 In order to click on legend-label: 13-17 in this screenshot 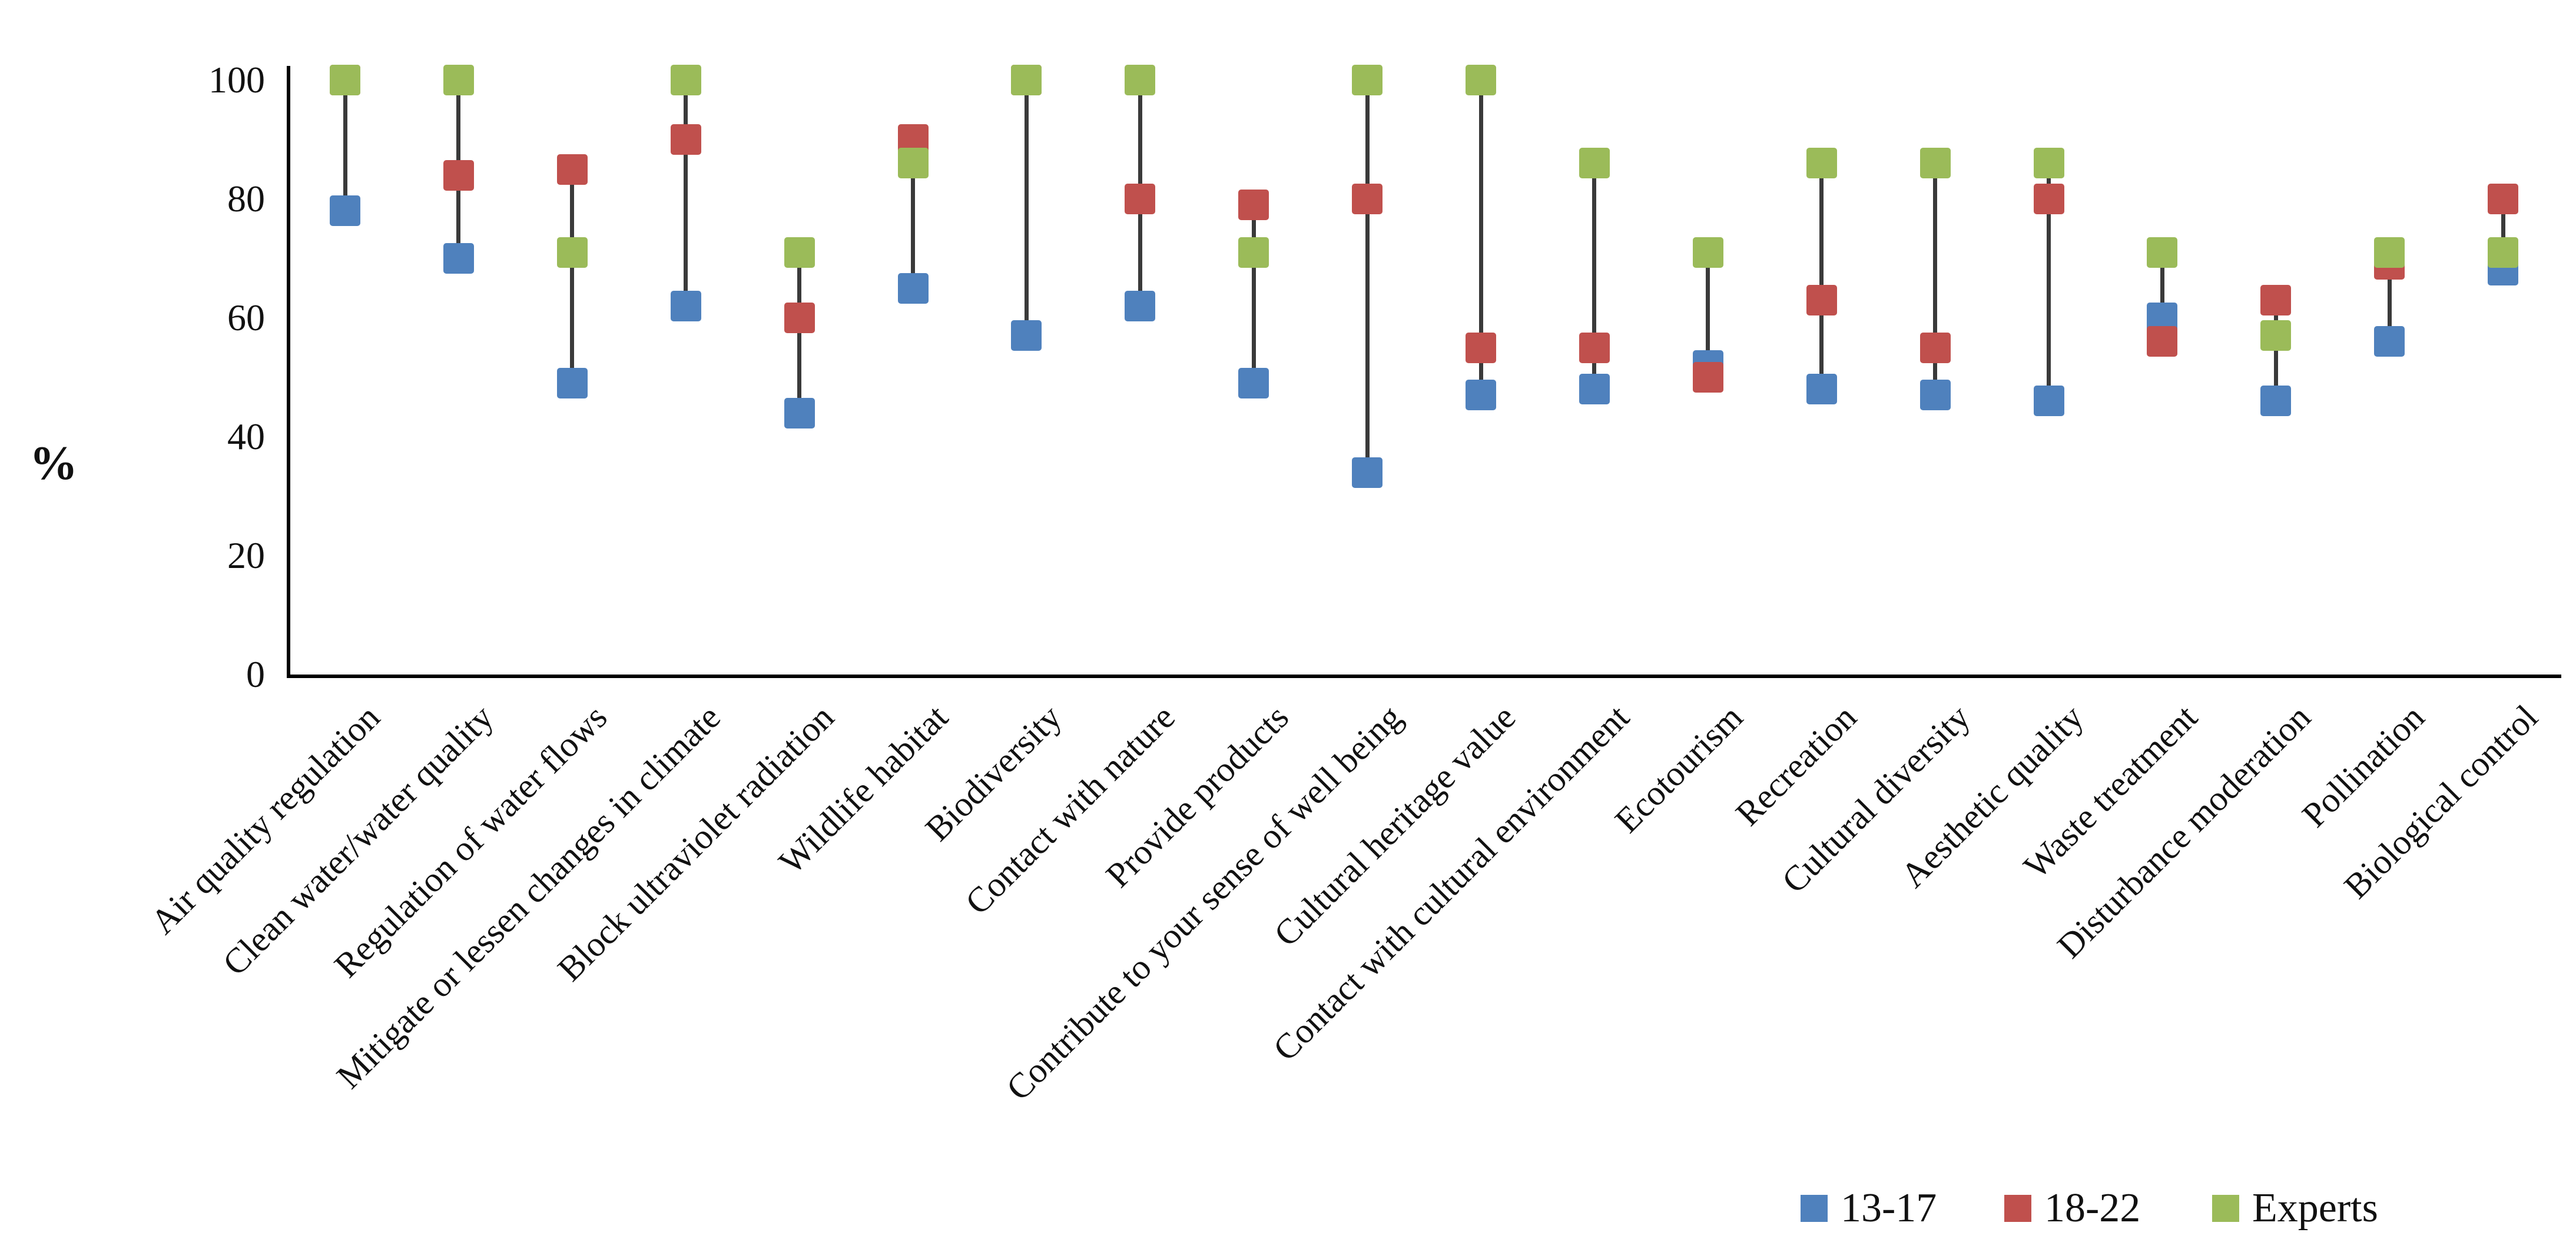, I will do `click(1889, 1208)`.